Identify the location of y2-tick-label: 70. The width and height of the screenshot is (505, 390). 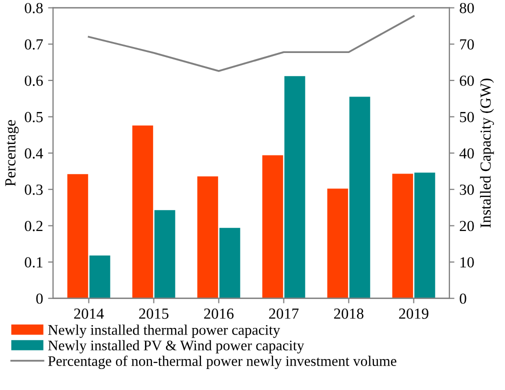
(467, 44).